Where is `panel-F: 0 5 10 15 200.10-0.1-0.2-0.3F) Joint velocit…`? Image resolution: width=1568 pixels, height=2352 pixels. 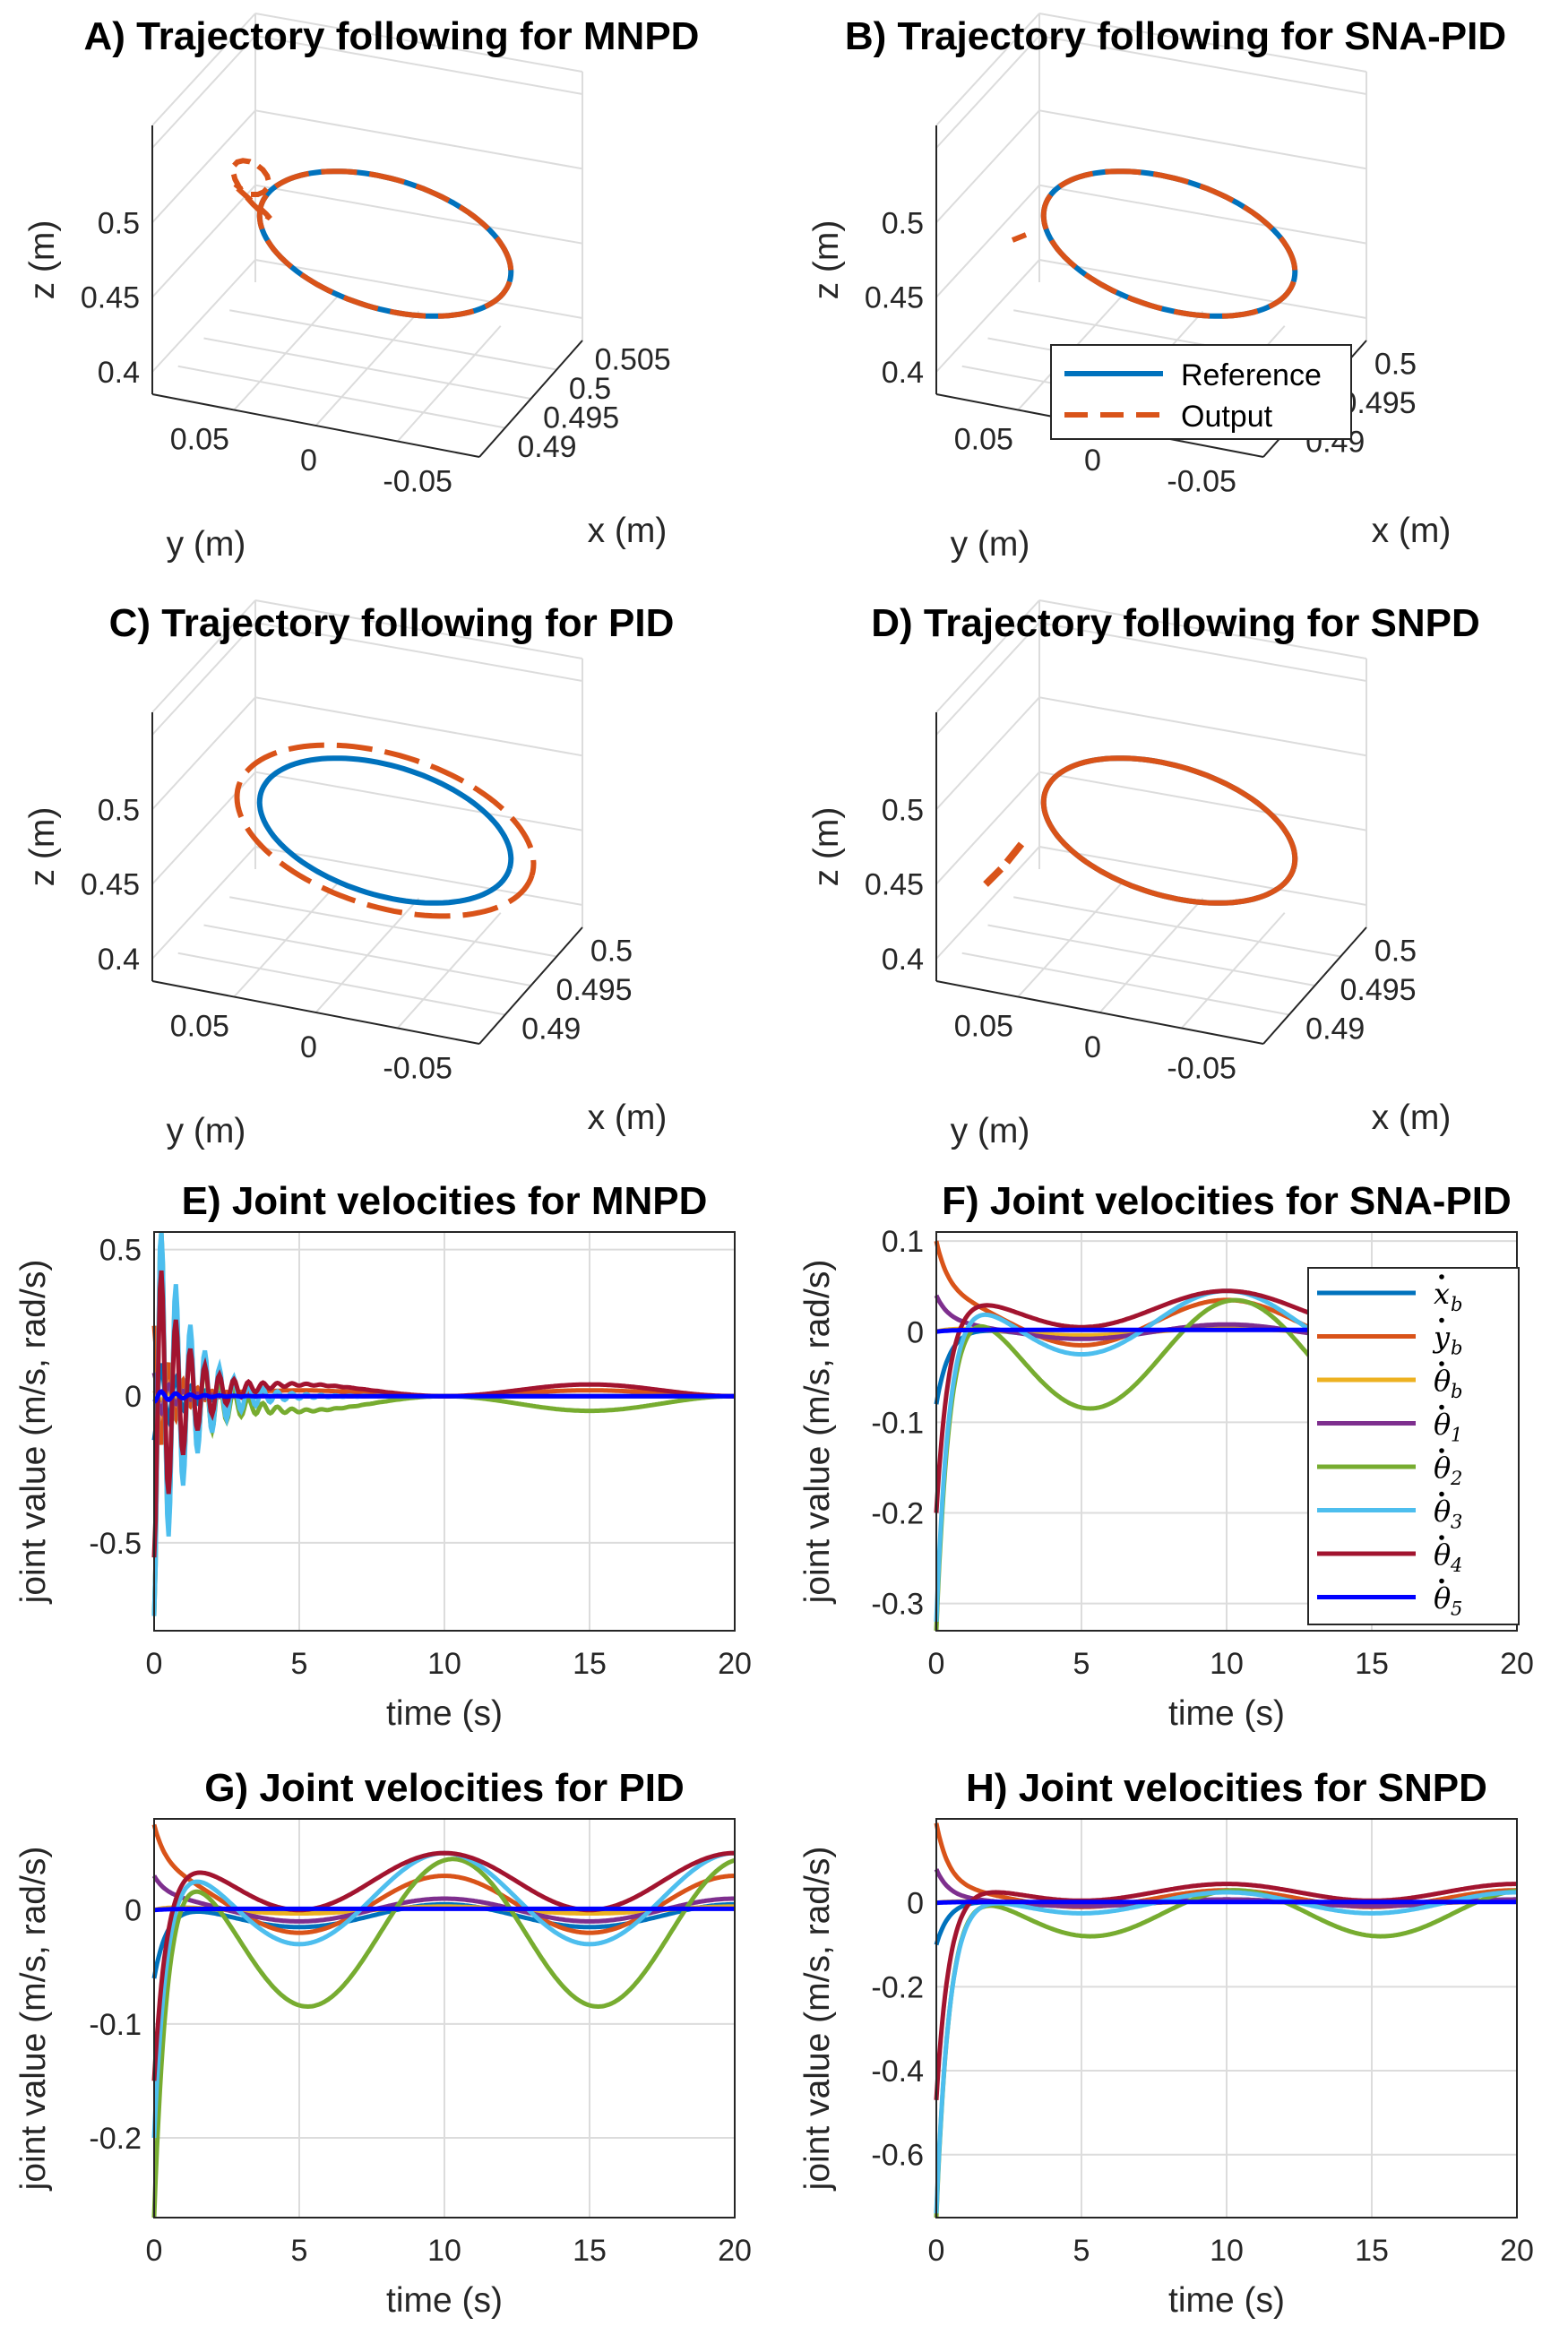 panel-F: 0 5 10 15 200.10-0.1-0.2-0.3F) Joint velocit… is located at coordinates (1166, 1456).